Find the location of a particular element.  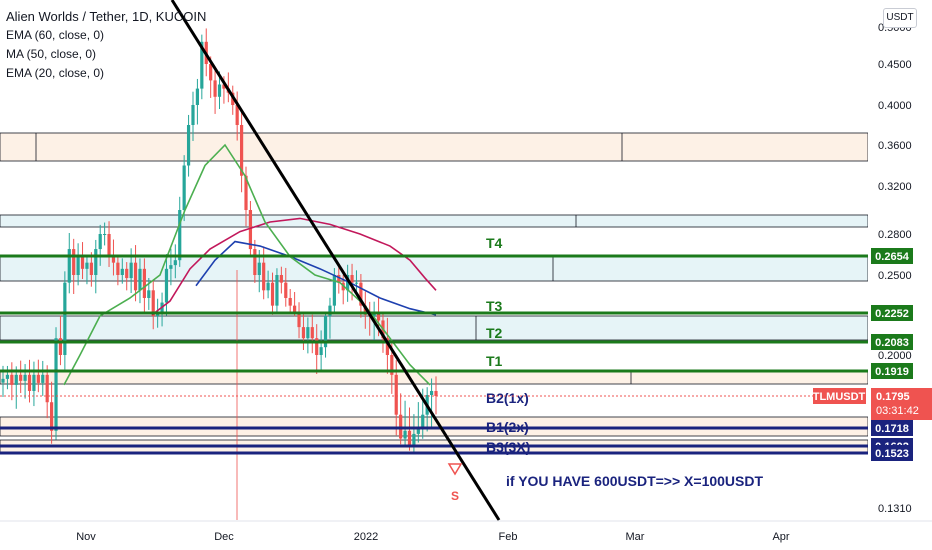

level-label-b33x: B3(3X) is located at coordinates (508, 447).